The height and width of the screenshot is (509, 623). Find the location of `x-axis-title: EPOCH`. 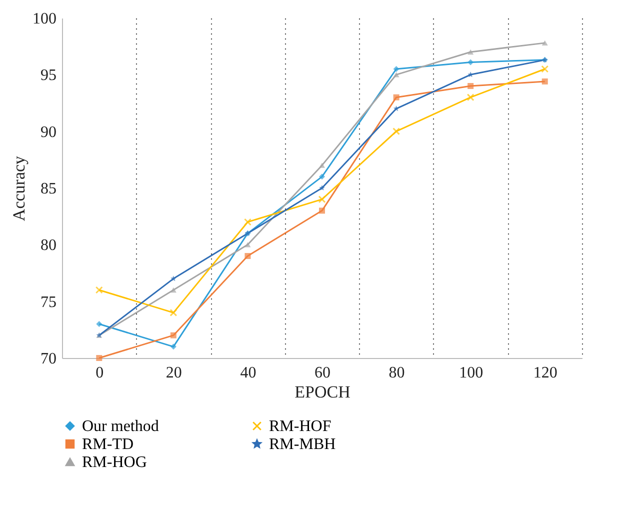

x-axis-title: EPOCH is located at coordinates (322, 392).